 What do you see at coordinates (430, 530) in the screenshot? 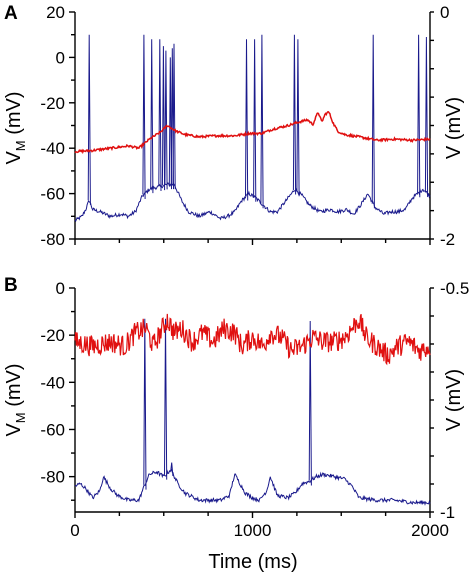
I see `x-tick-label: 2000` at bounding box center [430, 530].